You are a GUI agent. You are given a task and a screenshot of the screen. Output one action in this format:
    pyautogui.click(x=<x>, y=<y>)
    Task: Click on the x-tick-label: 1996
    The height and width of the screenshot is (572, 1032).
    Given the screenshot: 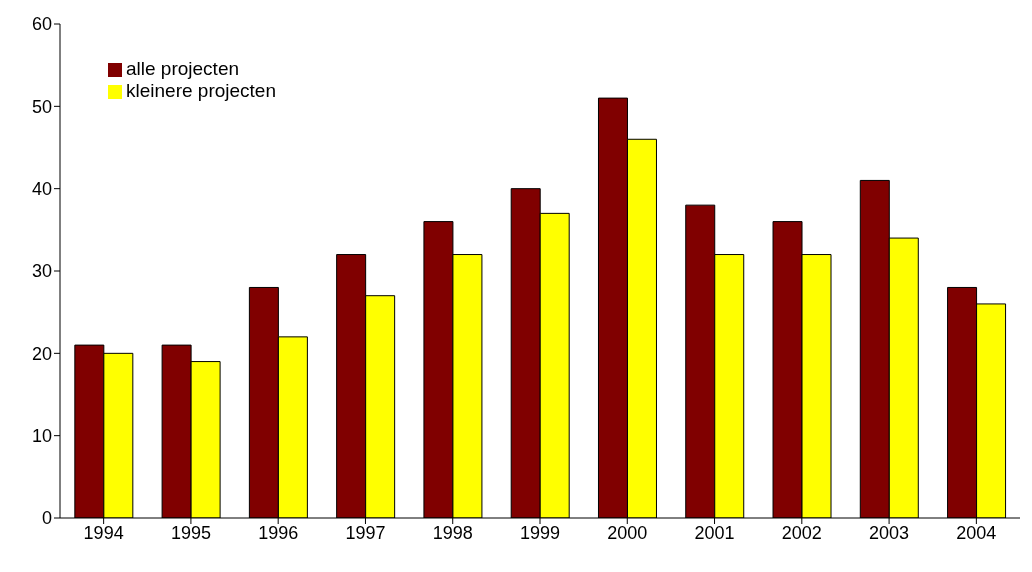 What is the action you would take?
    pyautogui.click(x=278, y=532)
    